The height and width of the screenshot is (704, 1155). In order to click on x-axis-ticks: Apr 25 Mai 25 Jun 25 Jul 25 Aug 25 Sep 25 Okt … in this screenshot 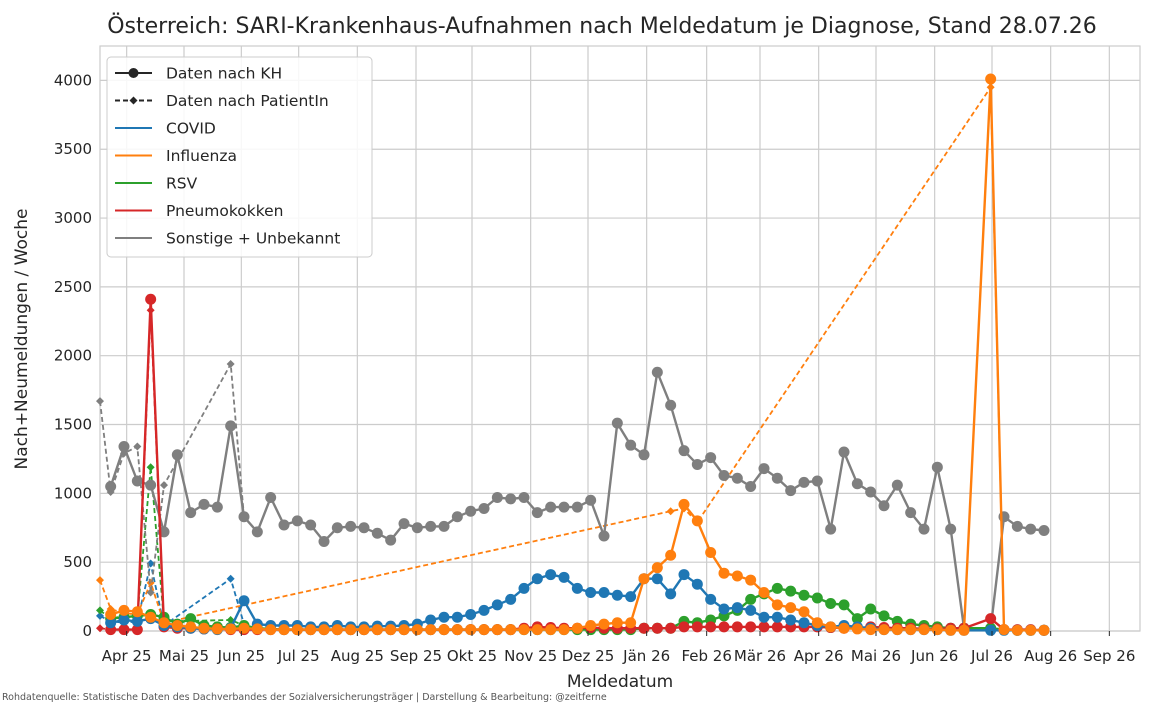, I will do `click(618, 648)`.